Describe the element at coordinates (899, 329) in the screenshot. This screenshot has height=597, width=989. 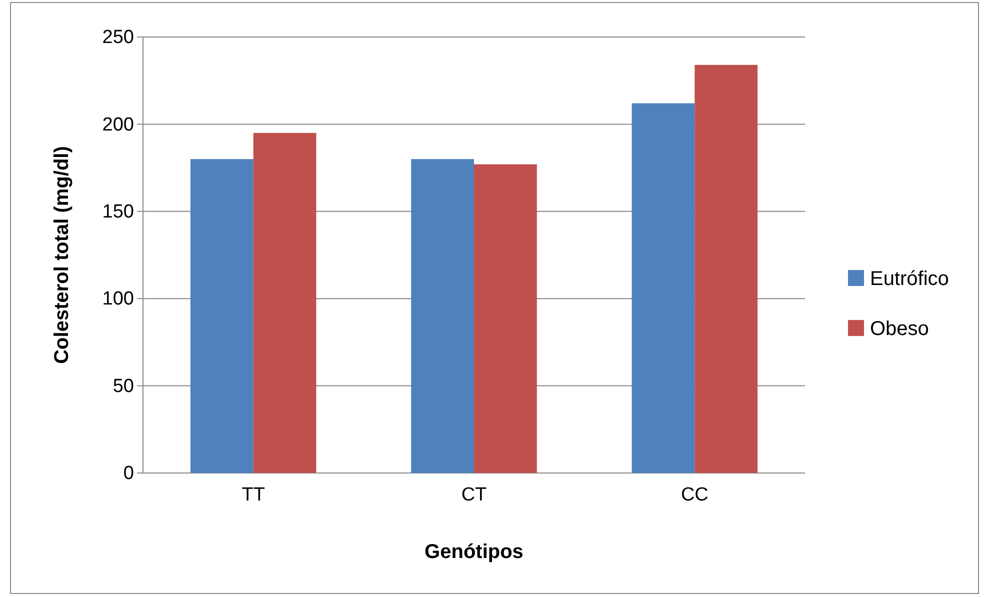
I see `legend-label: Obeso` at that location.